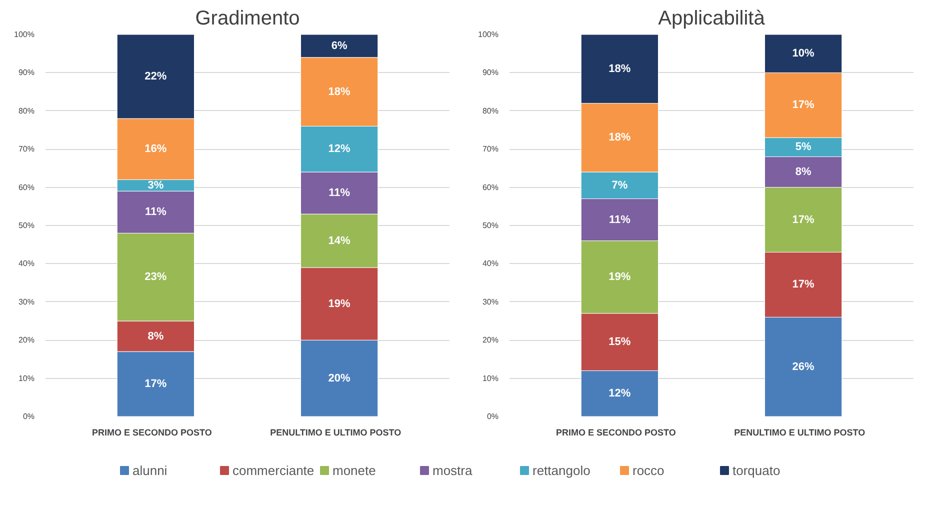  What do you see at coordinates (619, 342) in the screenshot?
I see `data-label: 15%` at bounding box center [619, 342].